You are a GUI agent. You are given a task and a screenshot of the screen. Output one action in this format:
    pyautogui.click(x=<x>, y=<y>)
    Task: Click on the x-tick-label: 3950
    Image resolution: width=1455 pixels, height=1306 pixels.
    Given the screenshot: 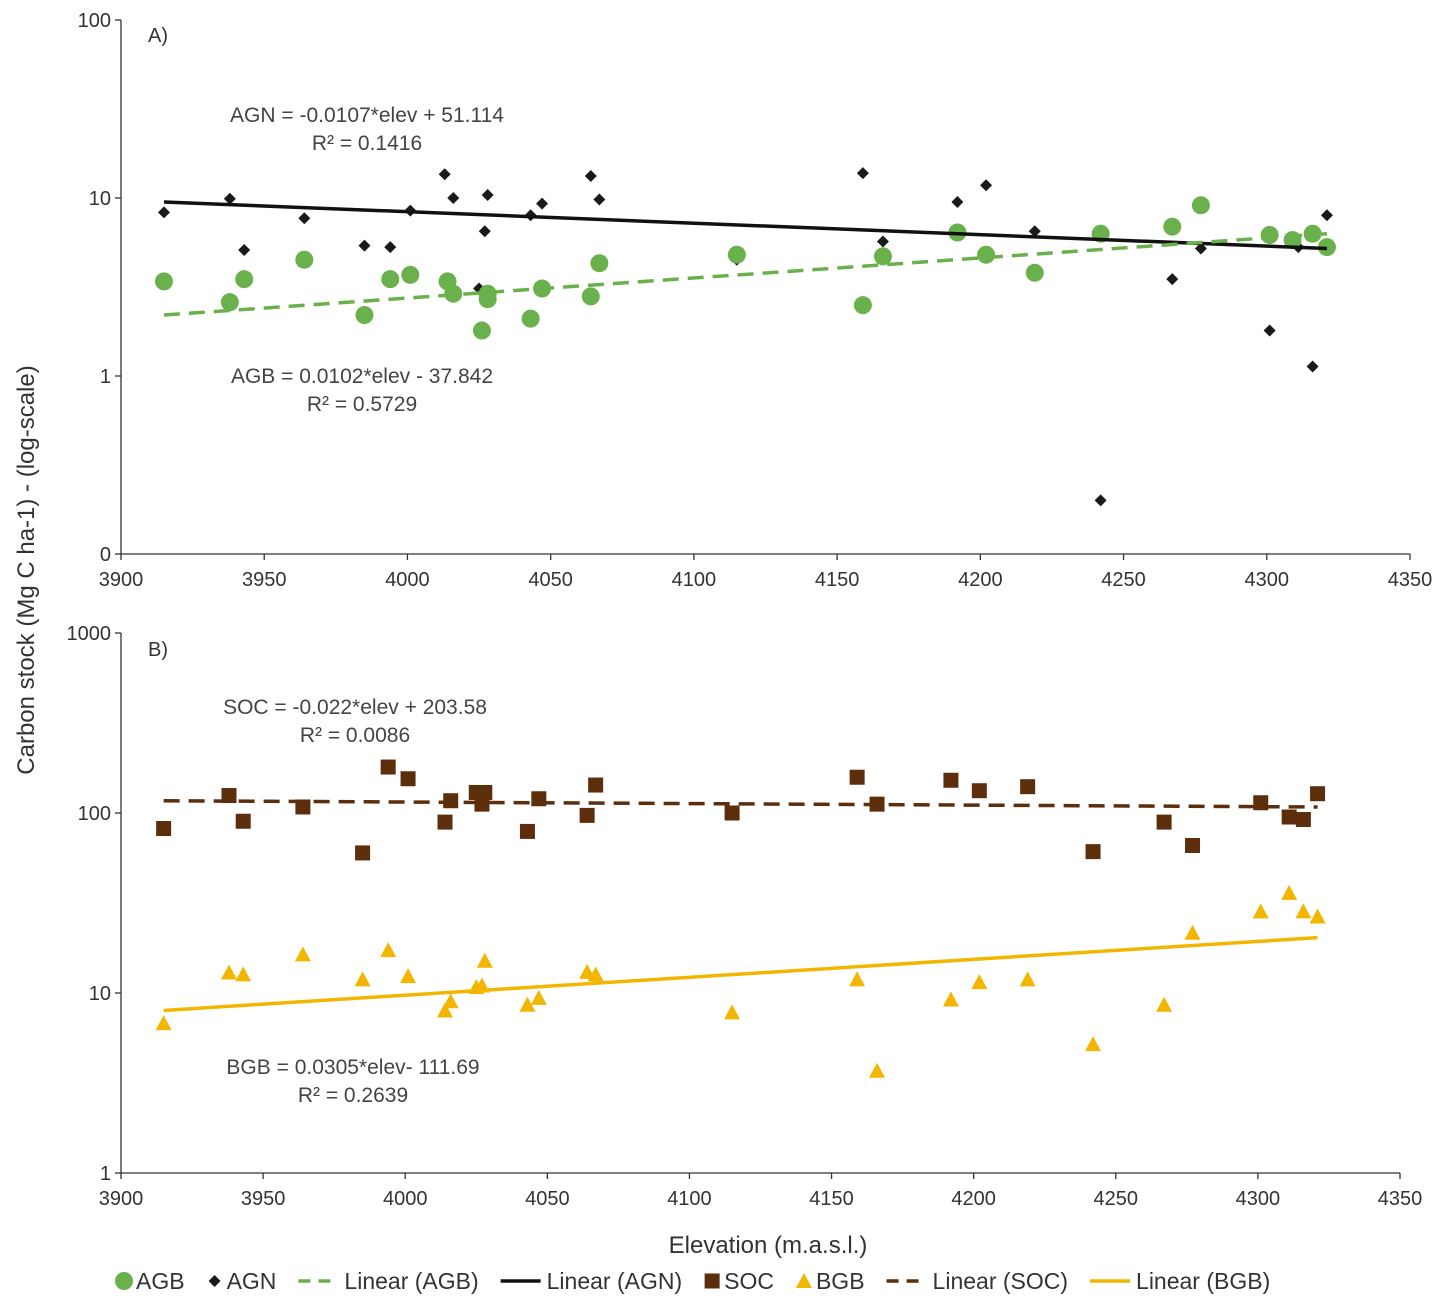 What is the action you would take?
    pyautogui.click(x=263, y=1199)
    